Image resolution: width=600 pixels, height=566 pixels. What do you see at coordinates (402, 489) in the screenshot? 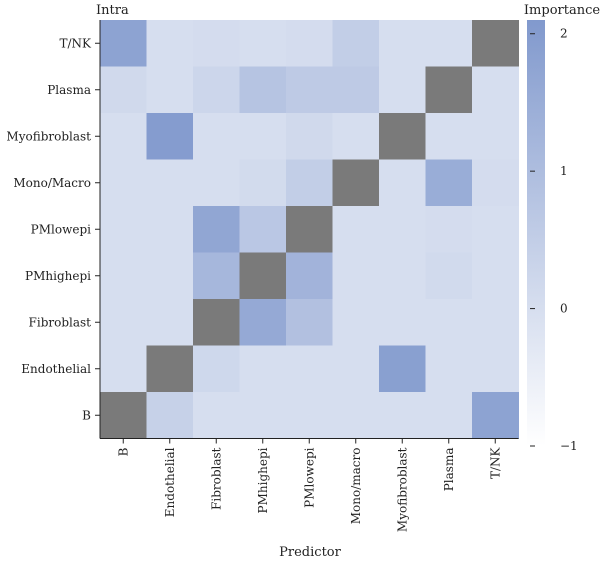
I see `x-tick-label: Myofibroblast` at bounding box center [402, 489].